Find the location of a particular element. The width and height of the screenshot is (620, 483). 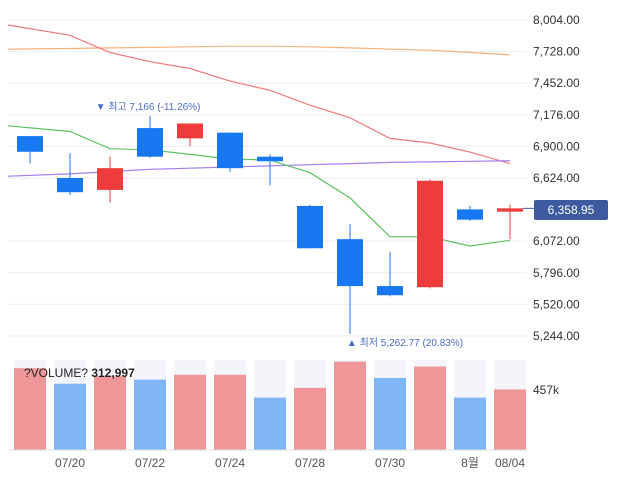

max-price-label: ▼ 최고 7,166 (-11.26%) is located at coordinates (148, 107).